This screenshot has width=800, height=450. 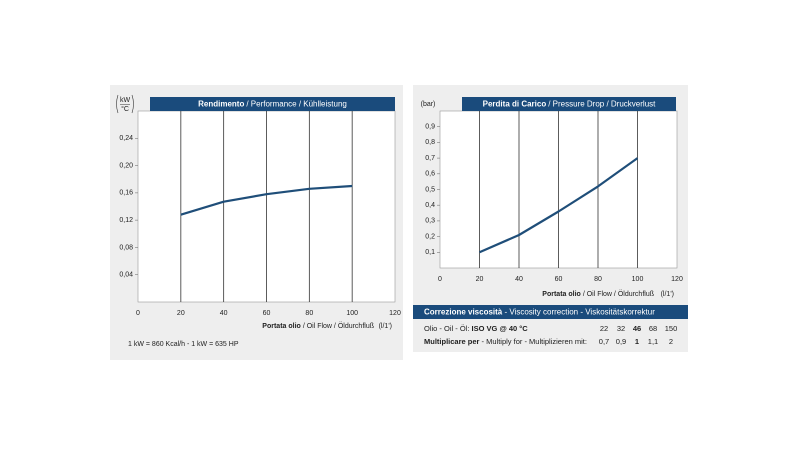 I want to click on y-tick-label: 0,24, so click(x=126, y=138).